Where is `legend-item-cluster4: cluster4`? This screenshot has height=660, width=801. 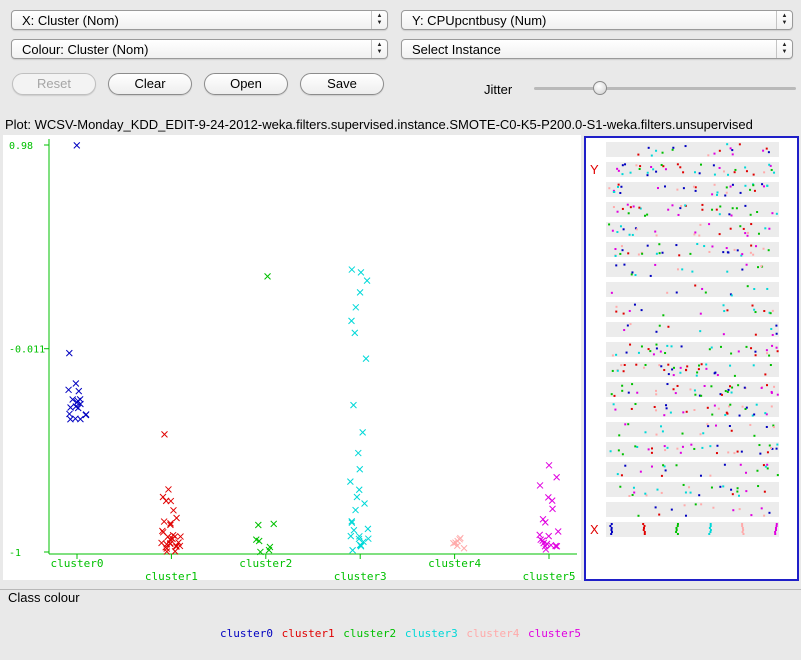
legend-item-cluster4: cluster4 is located at coordinates (493, 633).